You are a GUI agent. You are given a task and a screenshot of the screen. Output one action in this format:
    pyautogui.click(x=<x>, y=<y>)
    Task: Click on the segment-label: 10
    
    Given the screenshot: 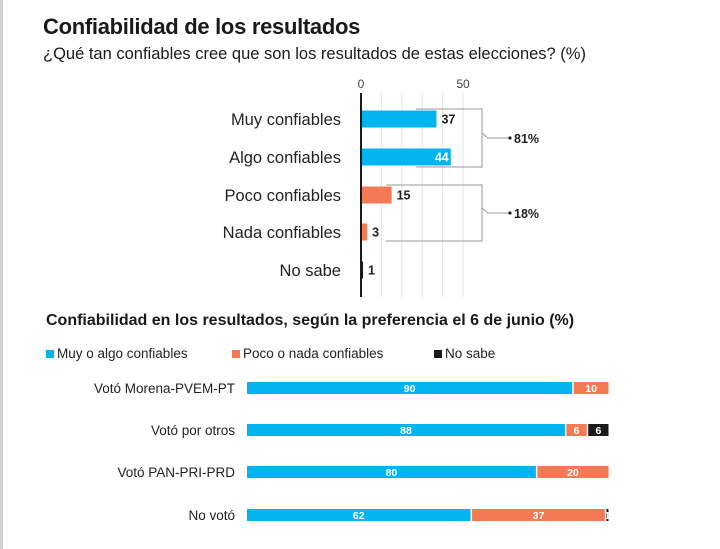 What is the action you would take?
    pyautogui.click(x=591, y=389)
    